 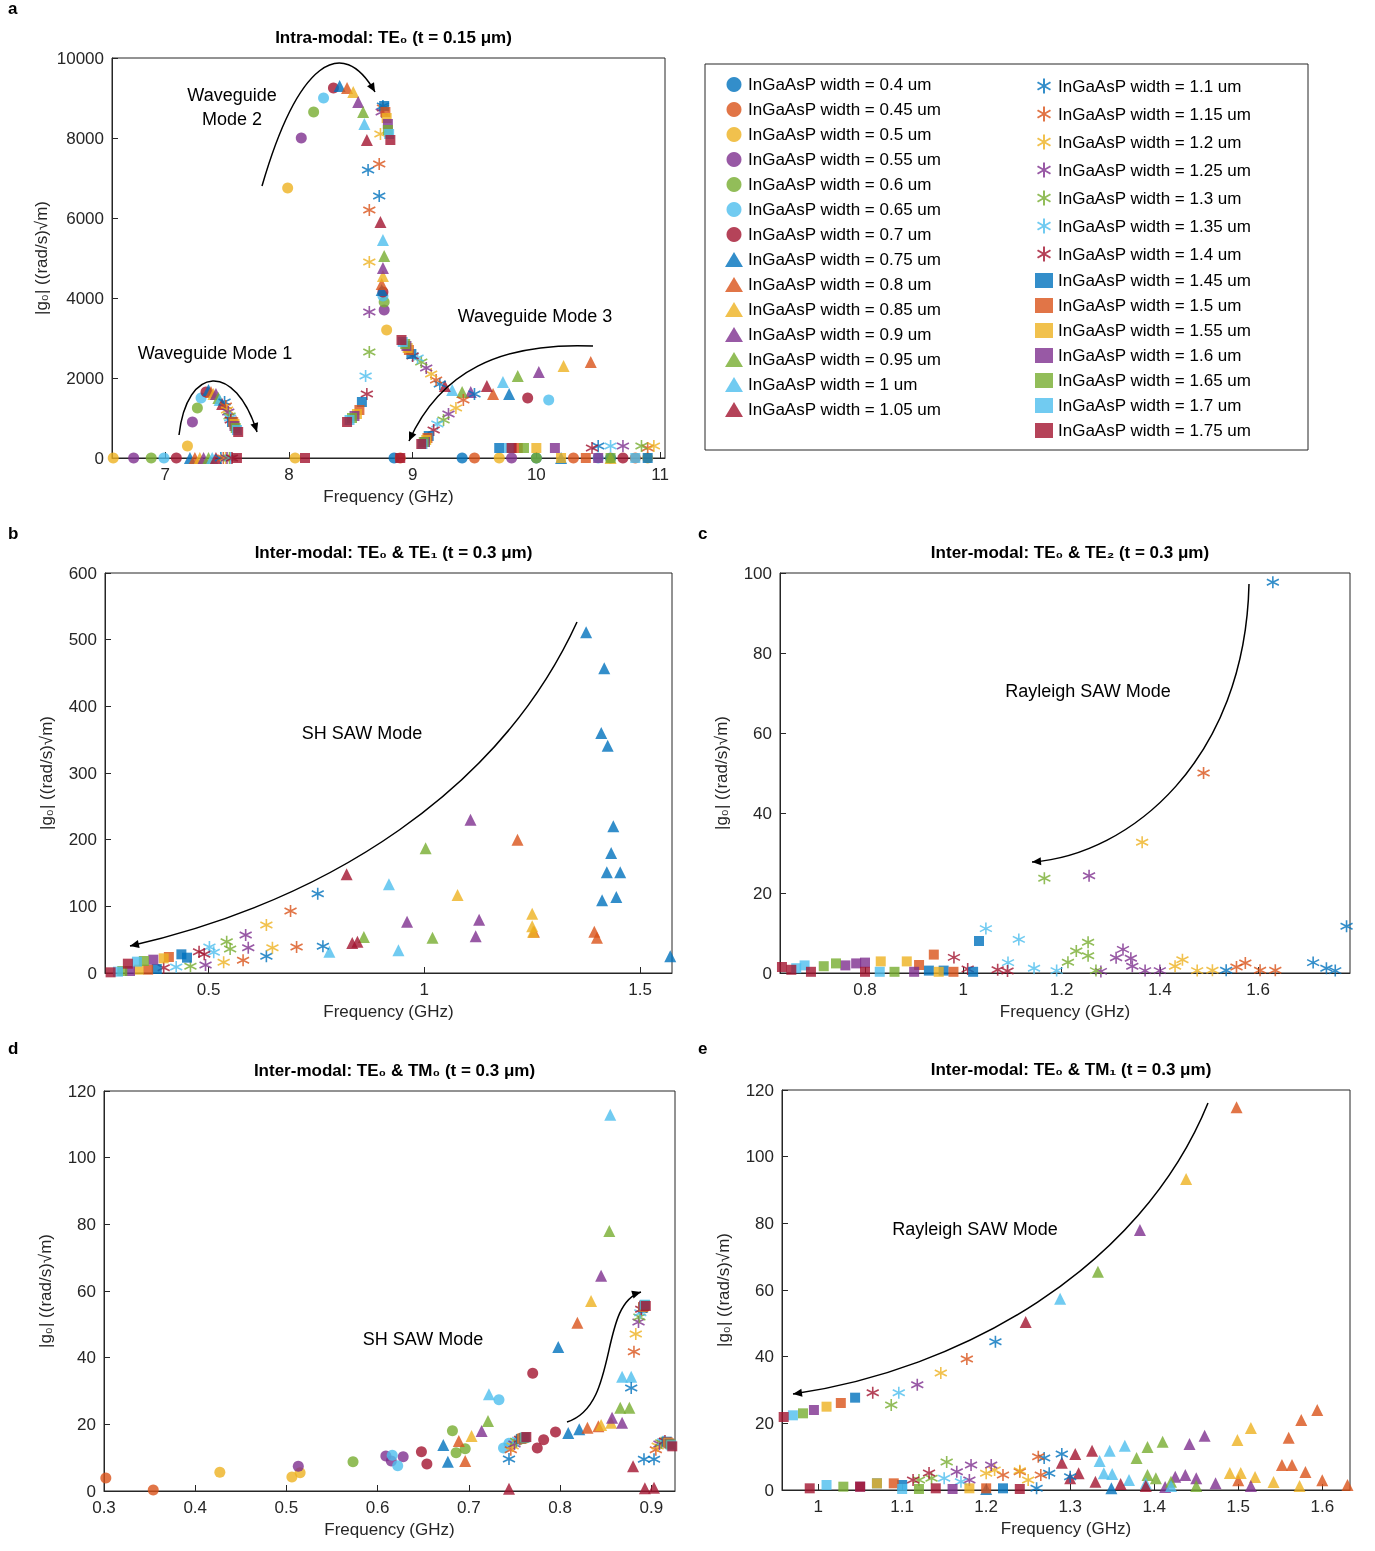 I want to click on x-tick-label: 11, so click(x=660, y=474).